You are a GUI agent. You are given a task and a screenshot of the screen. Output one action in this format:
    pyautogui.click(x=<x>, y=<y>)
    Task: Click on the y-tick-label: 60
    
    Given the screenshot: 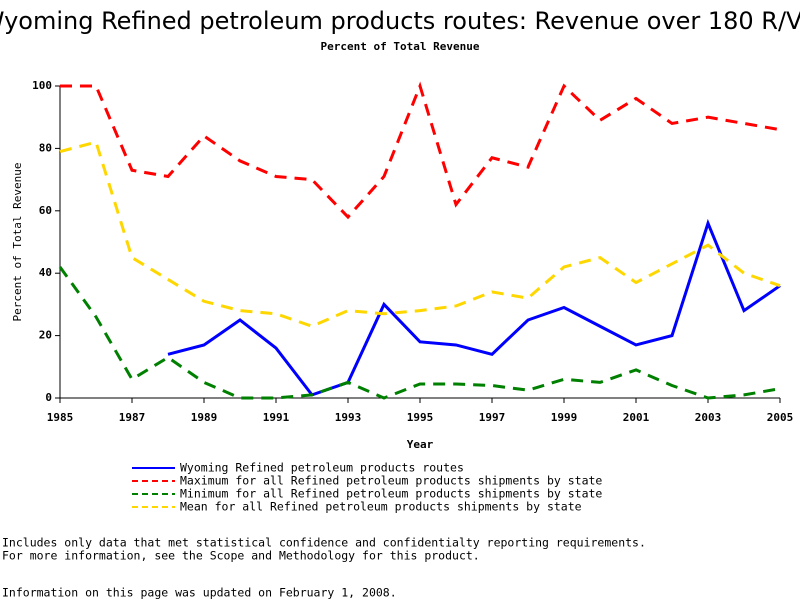 What is the action you would take?
    pyautogui.click(x=45, y=210)
    